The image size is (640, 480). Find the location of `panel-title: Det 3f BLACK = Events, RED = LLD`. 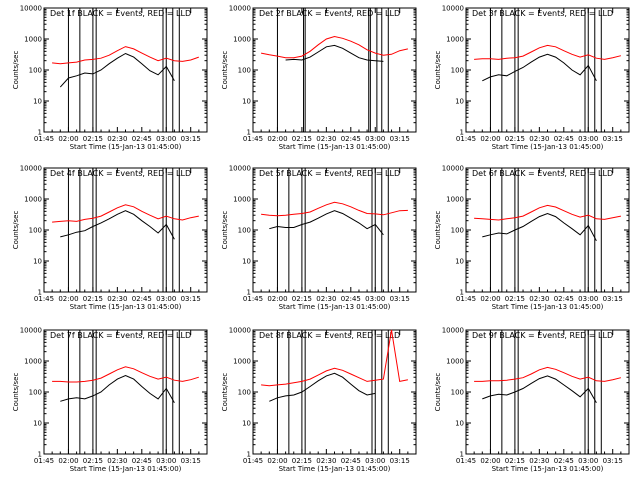

panel-title: Det 3f BLACK = Events, RED = LLD is located at coordinates (542, 13).